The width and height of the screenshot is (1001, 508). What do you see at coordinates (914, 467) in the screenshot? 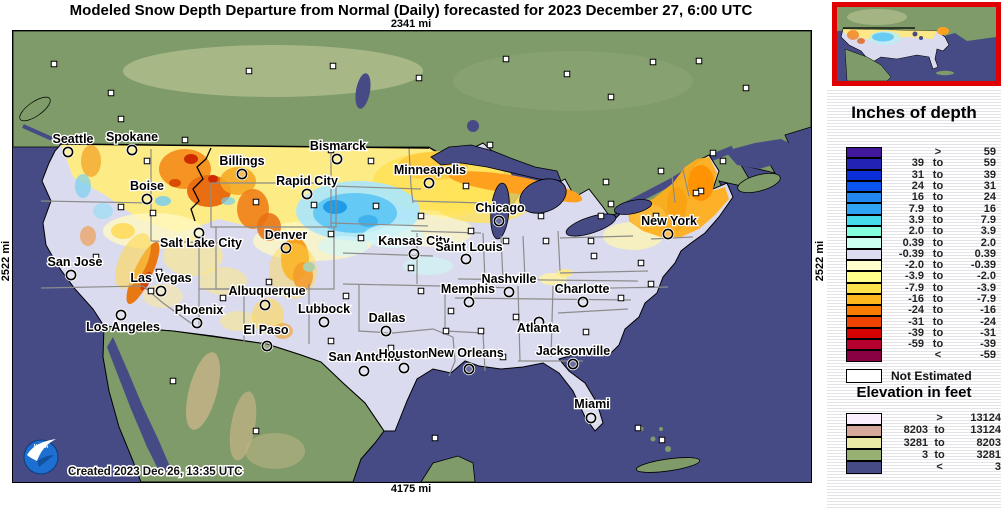
I see `legend-row: <3` at bounding box center [914, 467].